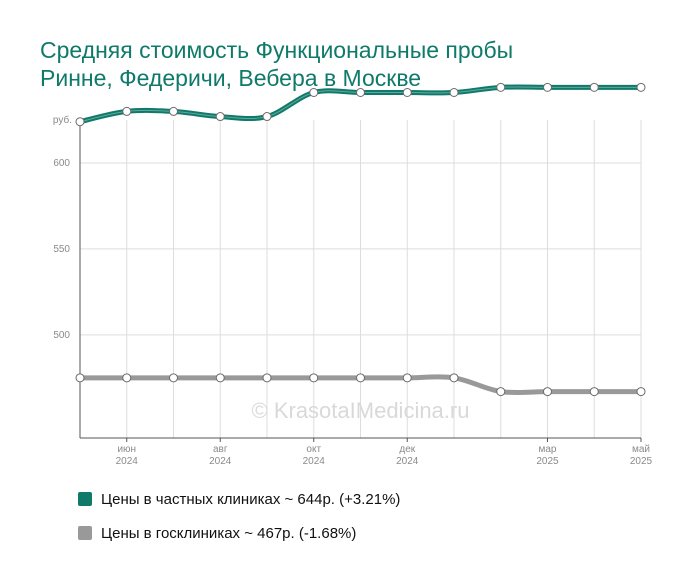 The image size is (700, 582). Describe the element at coordinates (61, 163) in the screenshot. I see `y-tick-label: 600` at that location.